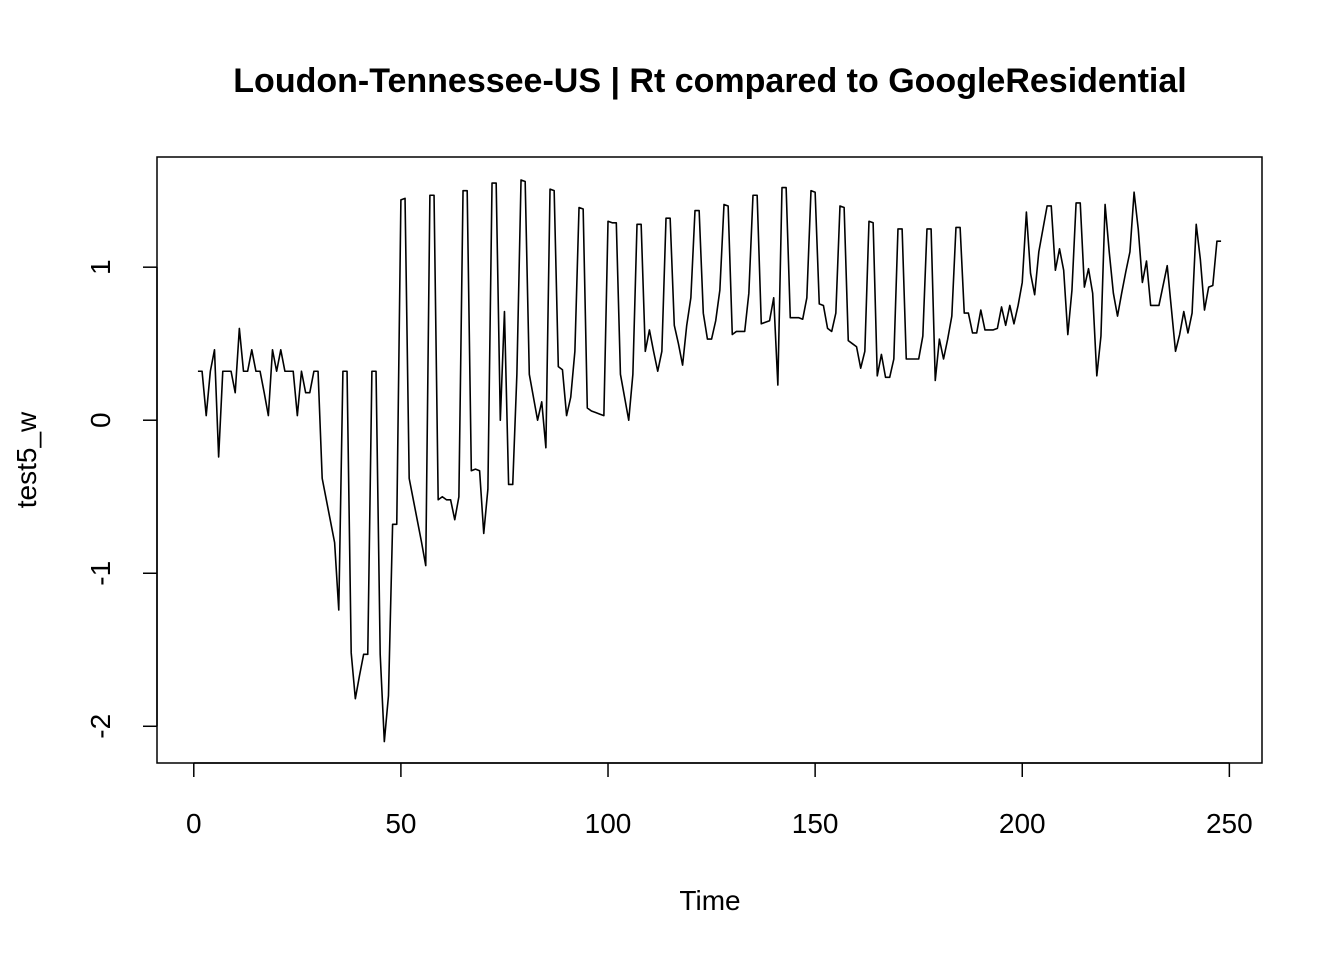 The height and width of the screenshot is (965, 1344). Describe the element at coordinates (815, 823) in the screenshot. I see `x-tick-label: 150` at that location.